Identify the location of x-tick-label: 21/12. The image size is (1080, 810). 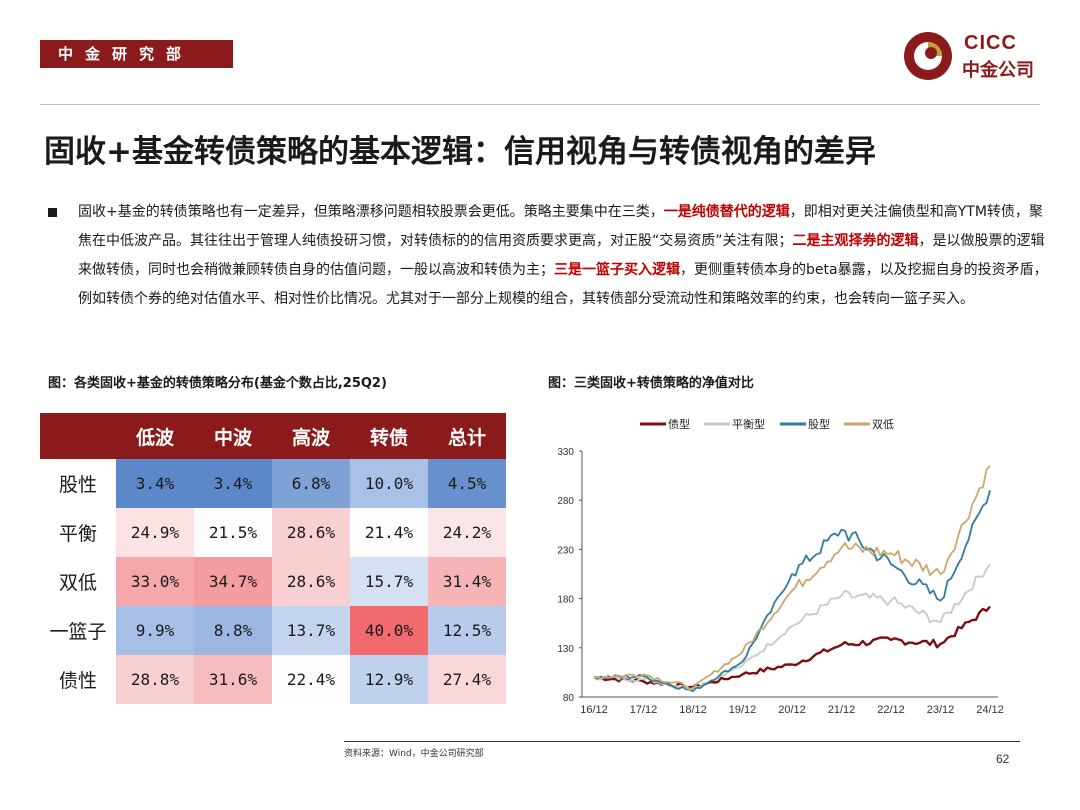
(842, 710).